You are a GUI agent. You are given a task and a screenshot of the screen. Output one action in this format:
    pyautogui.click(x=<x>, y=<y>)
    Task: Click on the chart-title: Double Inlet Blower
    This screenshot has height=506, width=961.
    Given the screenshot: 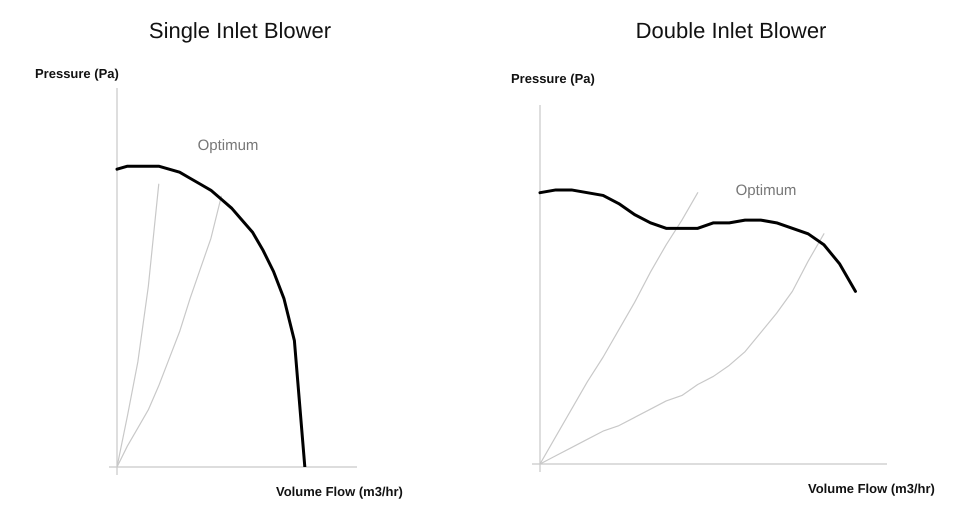 What is the action you would take?
    pyautogui.click(x=731, y=31)
    